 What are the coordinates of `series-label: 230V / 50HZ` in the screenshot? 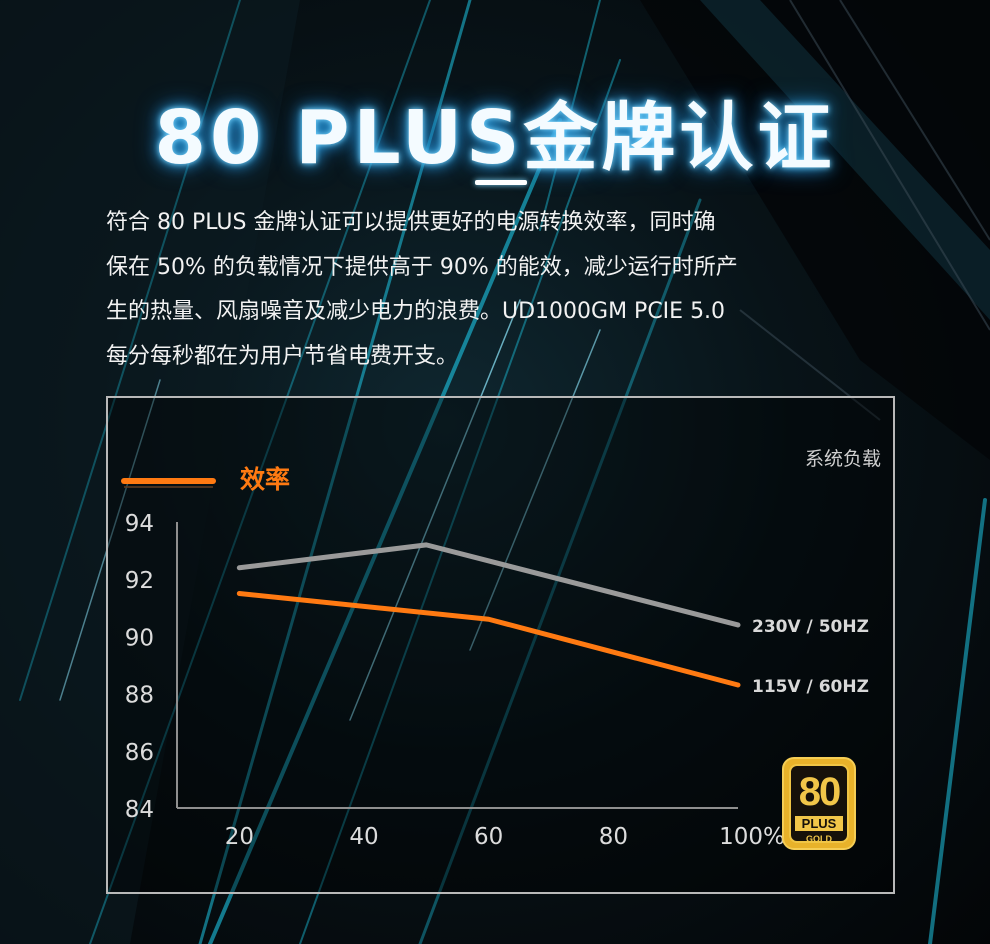 It's located at (810, 627).